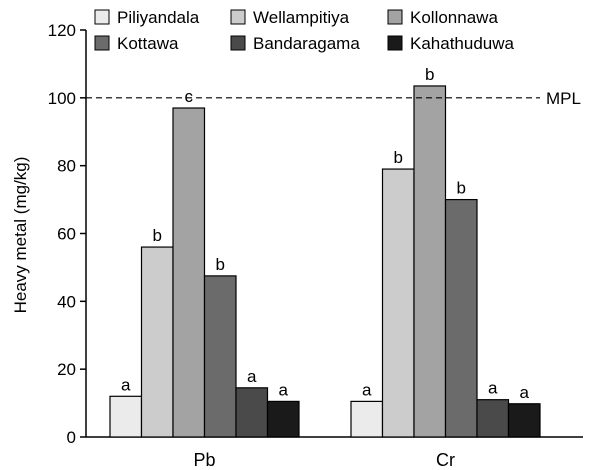 The height and width of the screenshot is (470, 590). Describe the element at coordinates (189, 96) in the screenshot. I see `bar-significance-label: c` at that location.